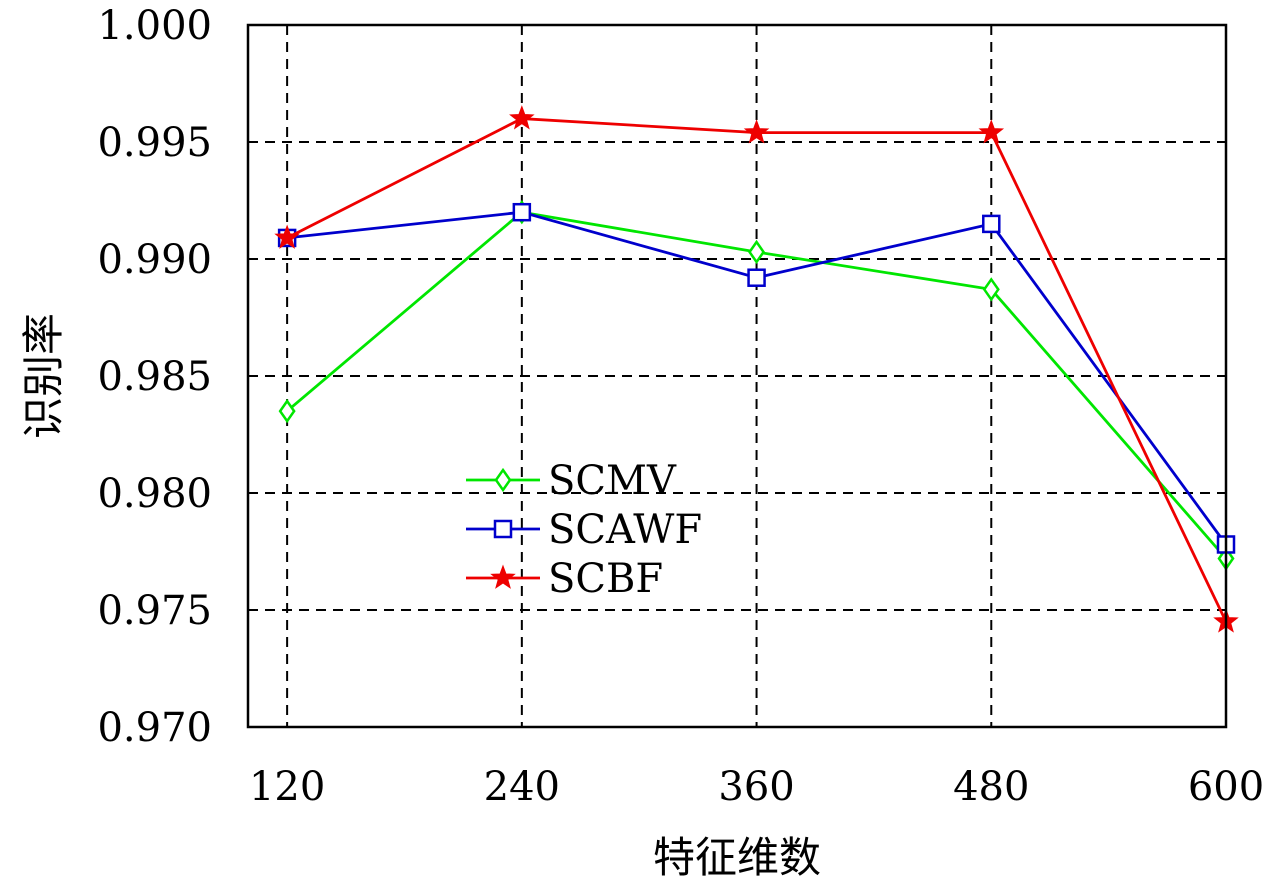  Describe the element at coordinates (1226, 787) in the screenshot. I see `x-tick-label: 600` at that location.